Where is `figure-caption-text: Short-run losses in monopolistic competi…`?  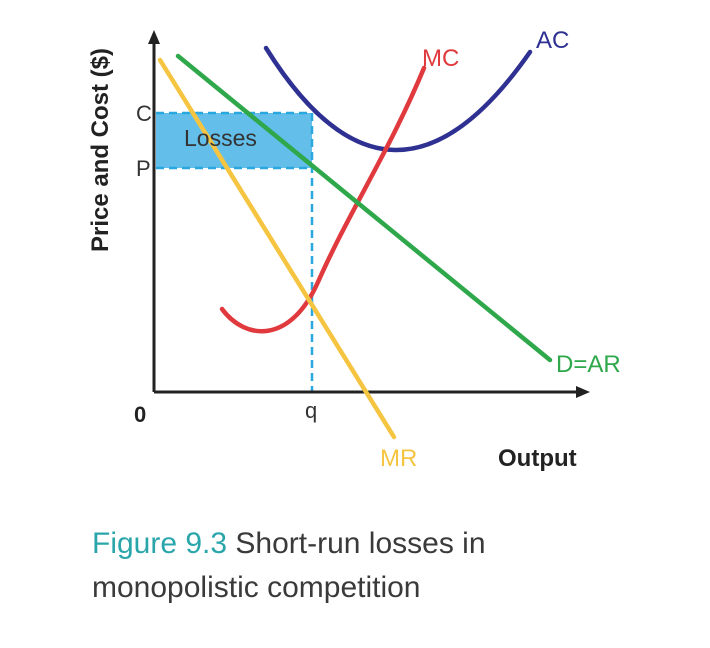 figure-caption-text: Short-run losses in monopolistic competi… is located at coordinates (289, 565).